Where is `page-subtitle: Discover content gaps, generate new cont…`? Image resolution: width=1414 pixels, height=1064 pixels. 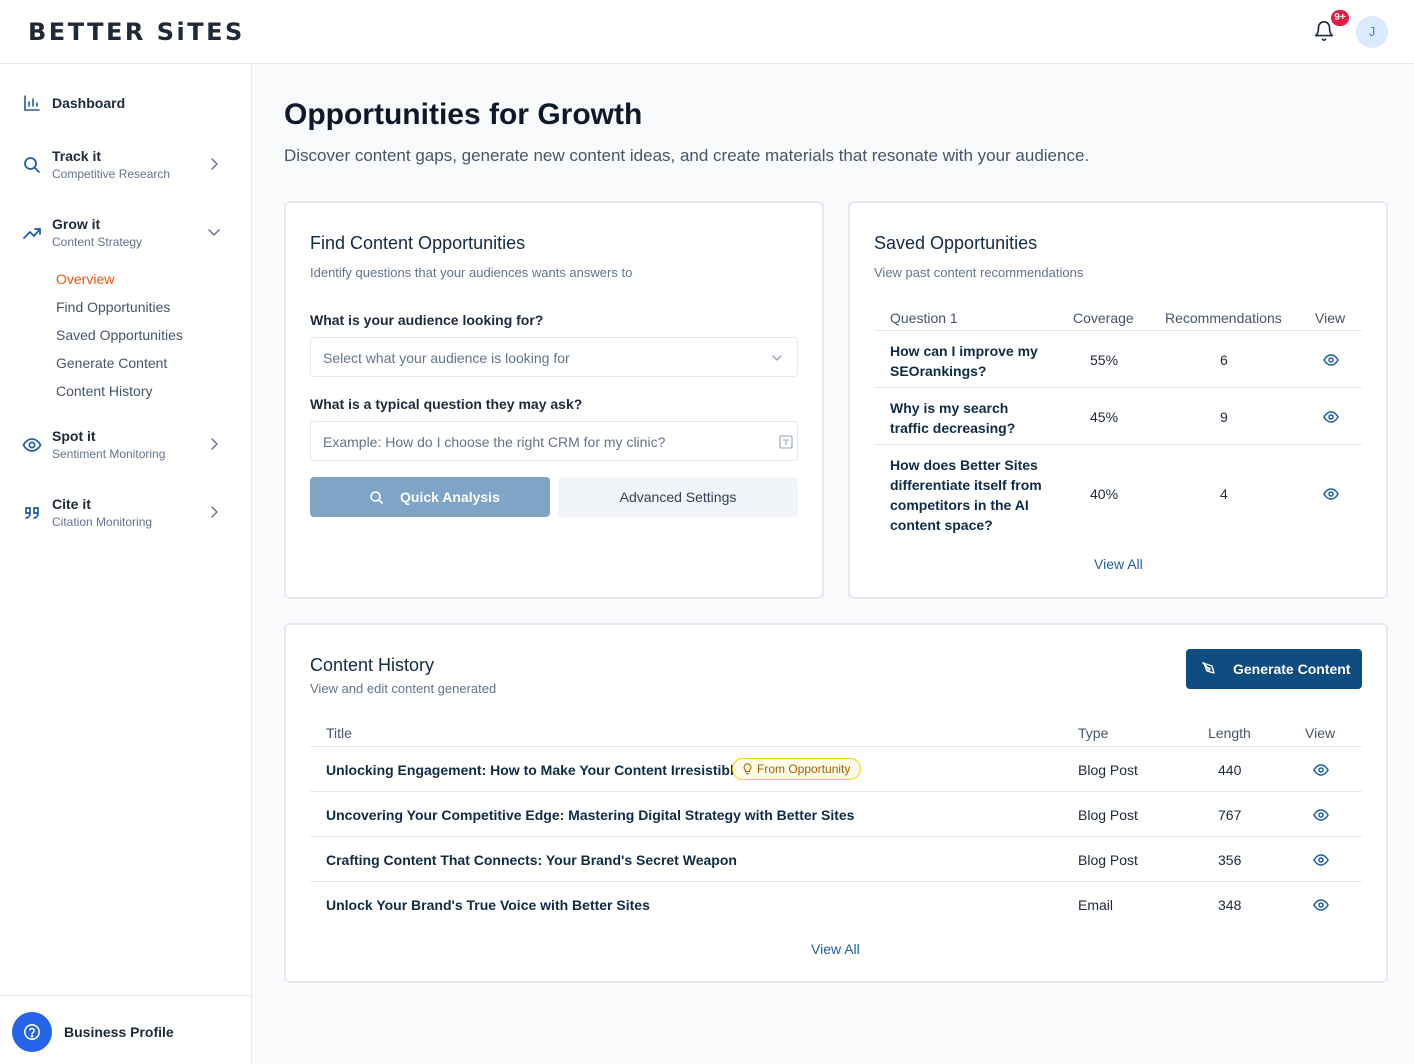
page-subtitle: Discover content gaps, generate new cont… is located at coordinates (687, 155).